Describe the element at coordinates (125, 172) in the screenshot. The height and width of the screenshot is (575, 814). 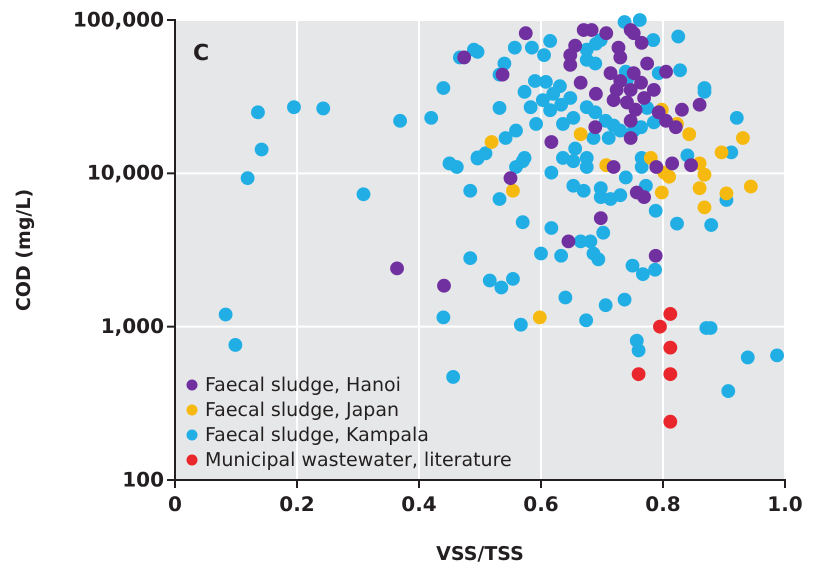
I see `y-tick-label: 10,000` at that location.